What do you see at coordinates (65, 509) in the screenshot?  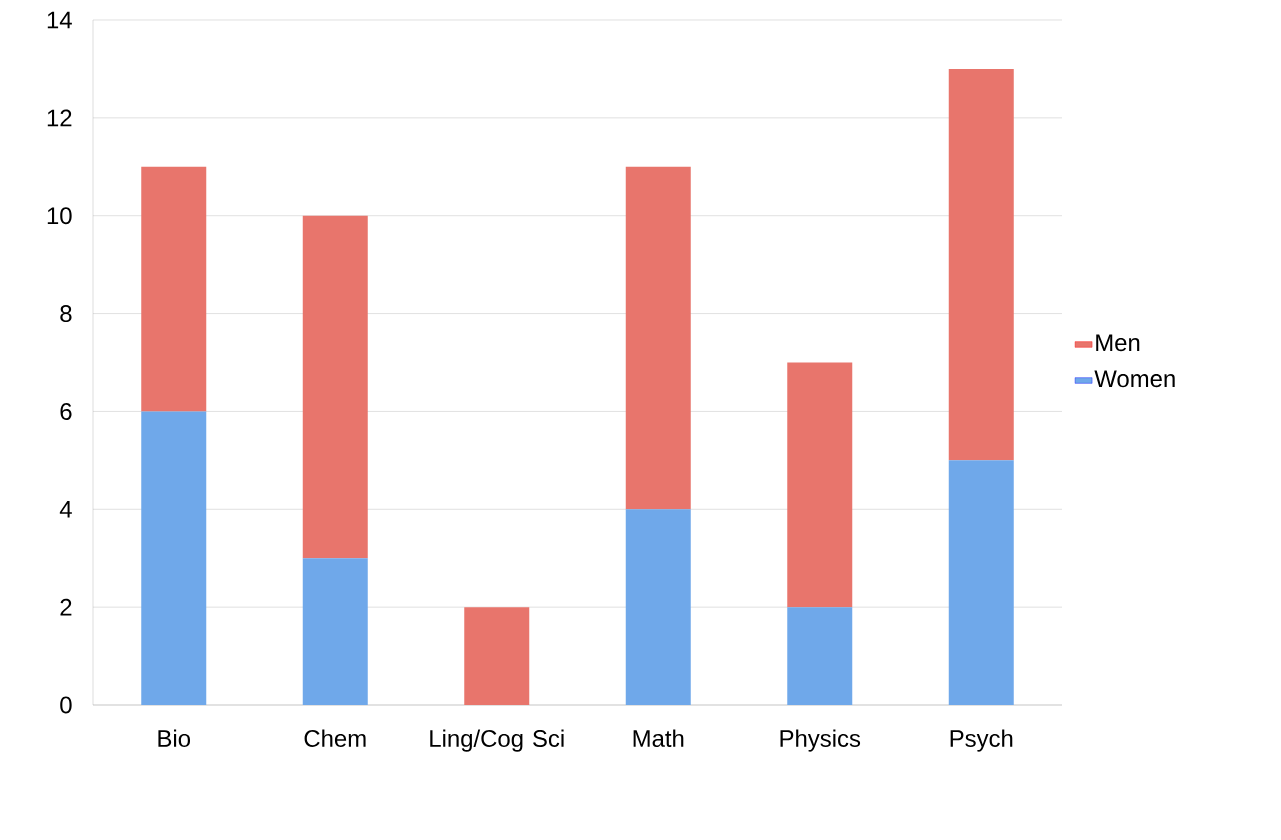 I see `y-tick-label: 4` at bounding box center [65, 509].